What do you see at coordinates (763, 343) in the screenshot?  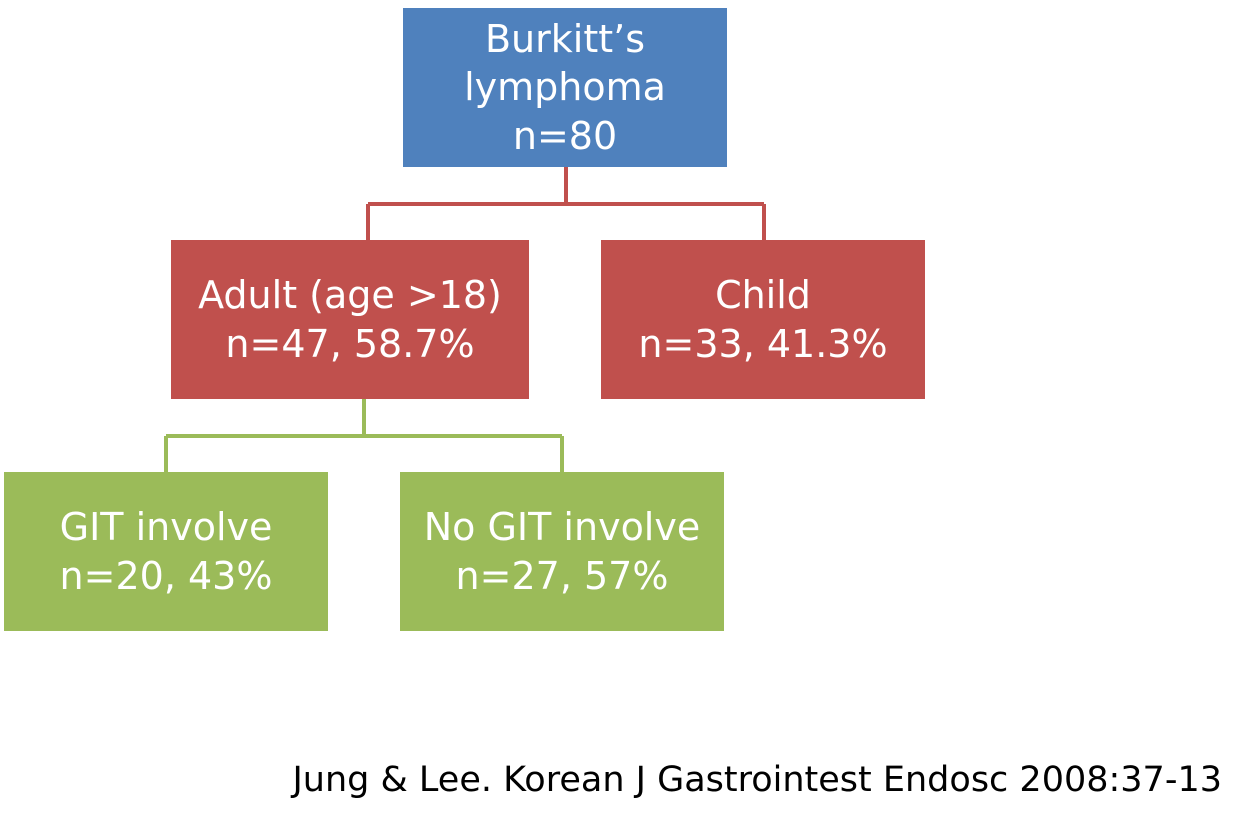 I see `node-child-line-2: n=33, 41.3%` at bounding box center [763, 343].